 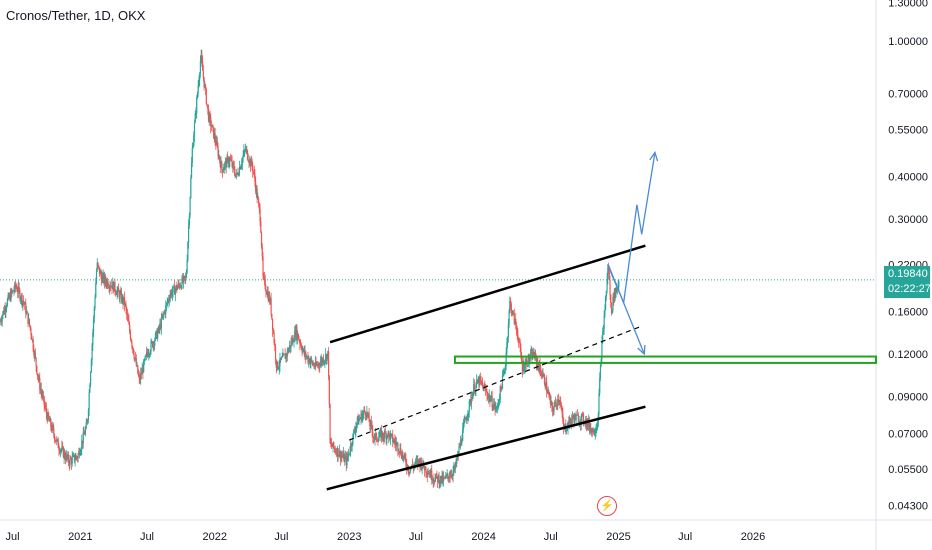 I want to click on channel-upper-line, so click(x=487, y=294).